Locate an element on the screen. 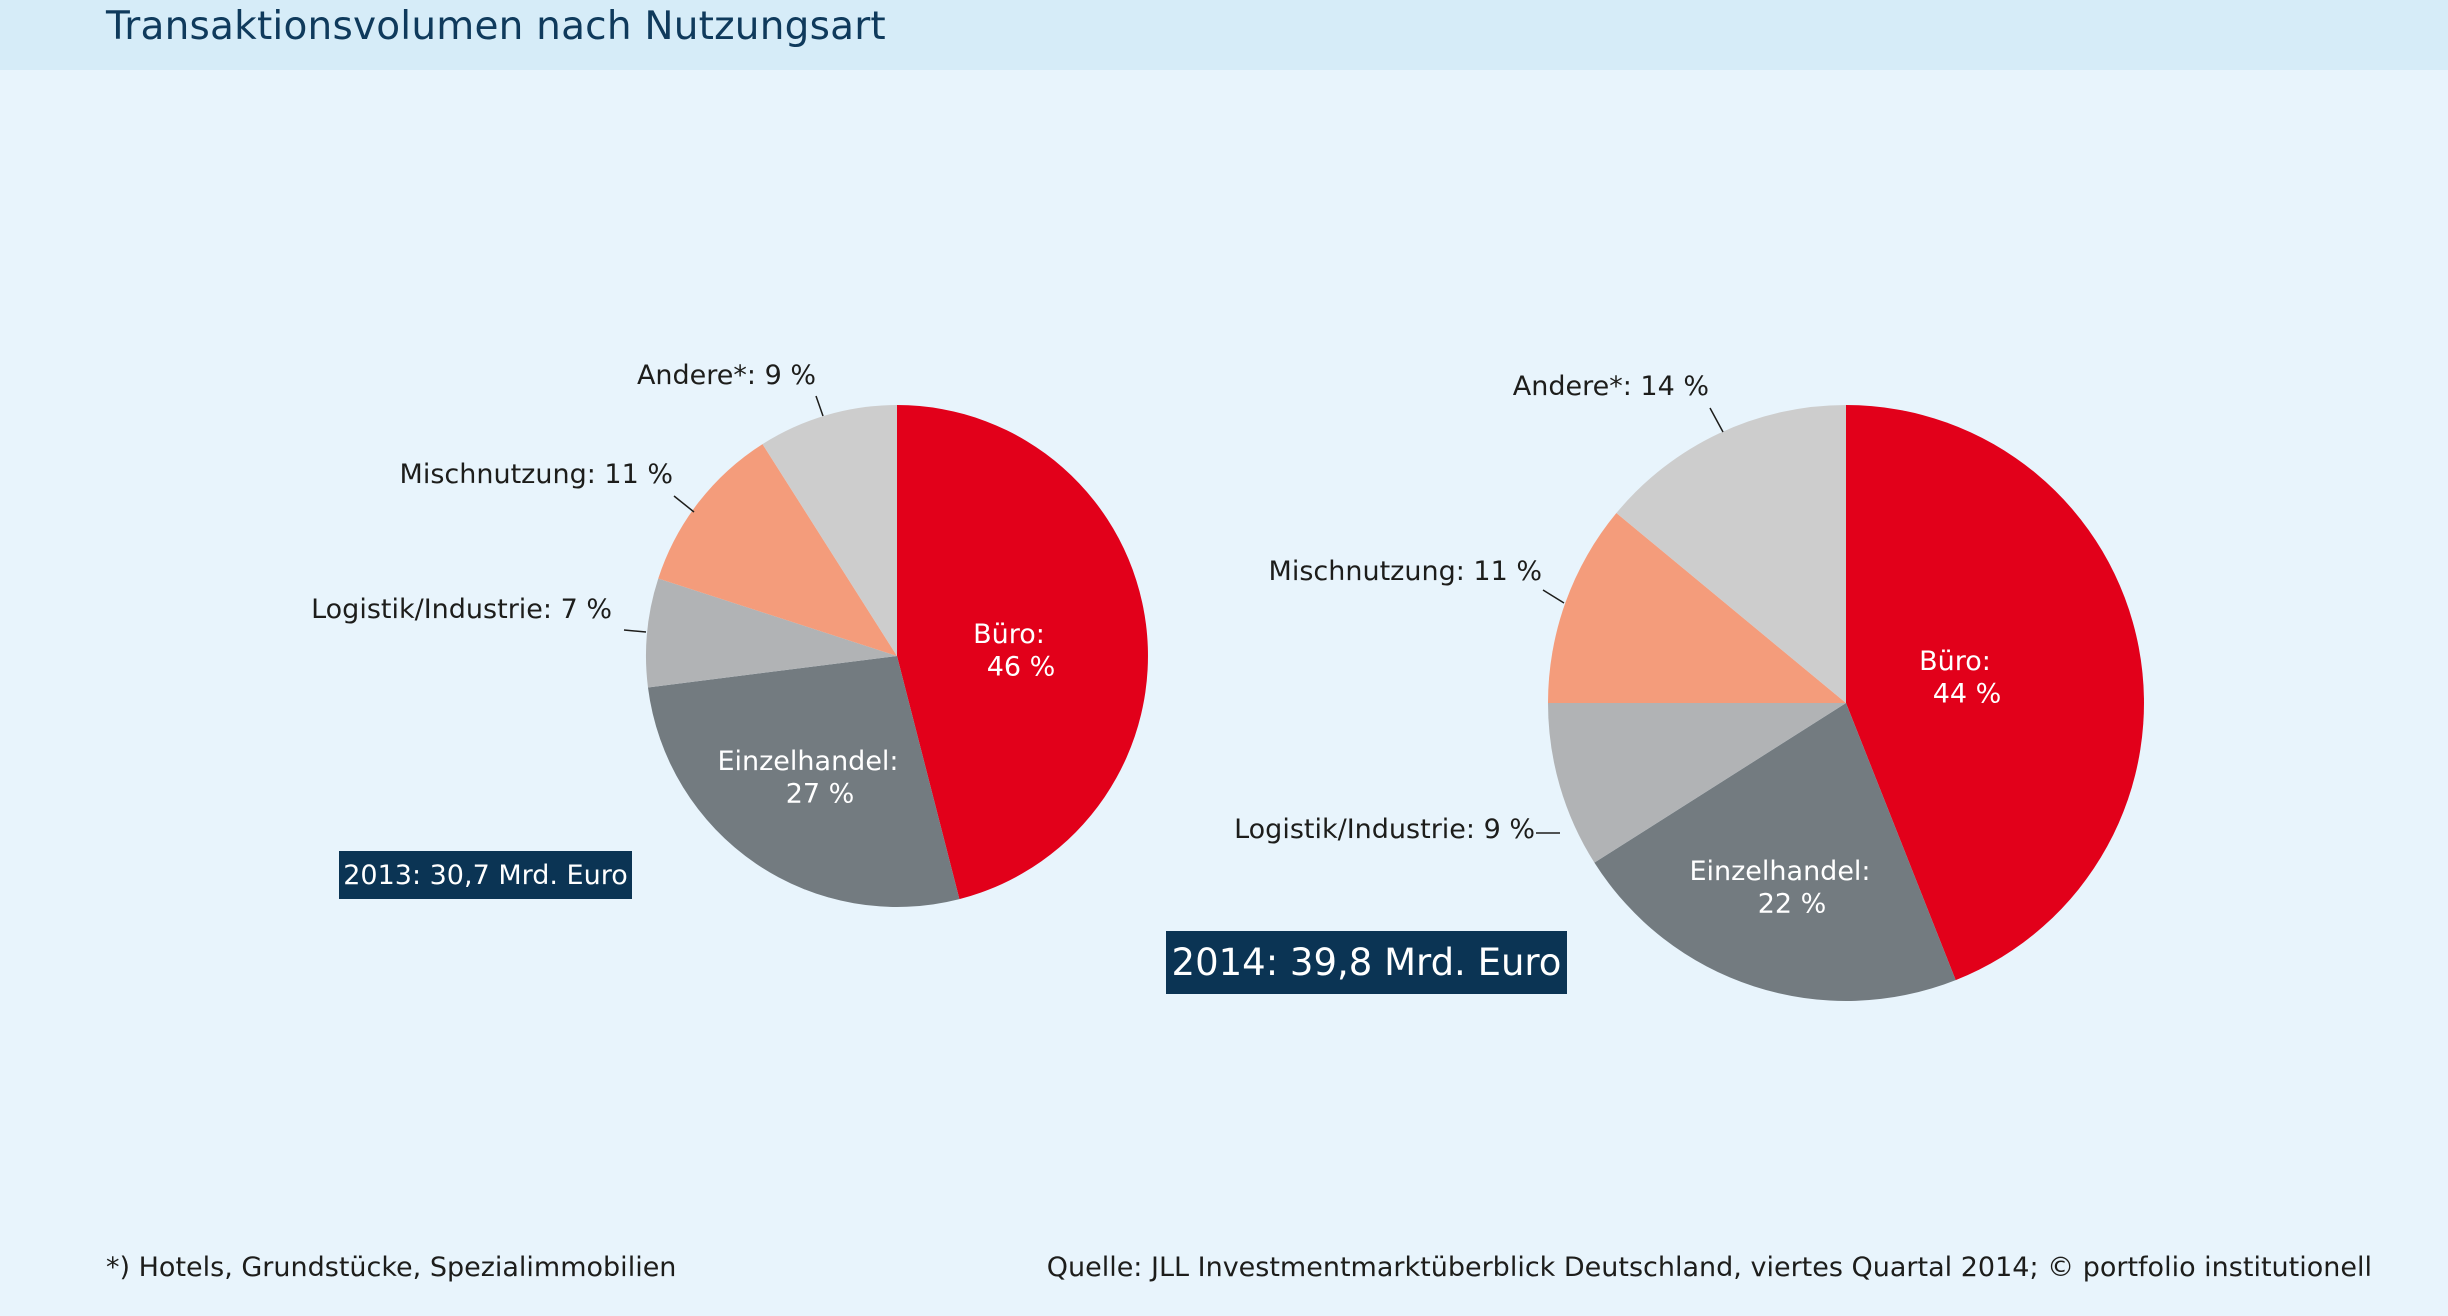  slice-label-2014-andere: Andere*: 14 % is located at coordinates (1611, 386).